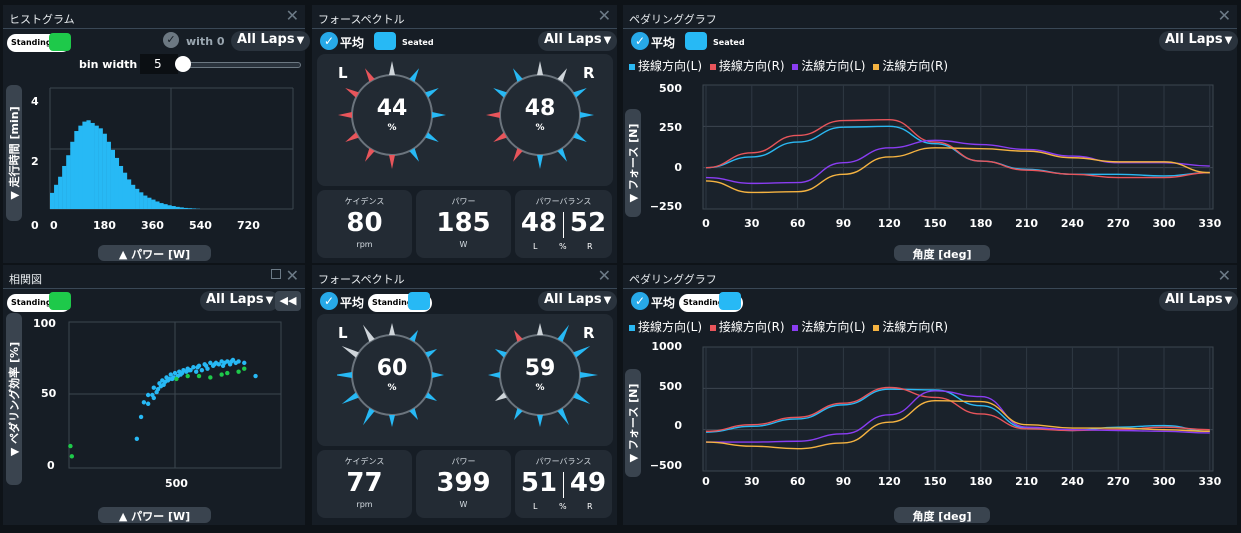  Describe the element at coordinates (242, 65) in the screenshot. I see `bin-width-slider-track` at that location.